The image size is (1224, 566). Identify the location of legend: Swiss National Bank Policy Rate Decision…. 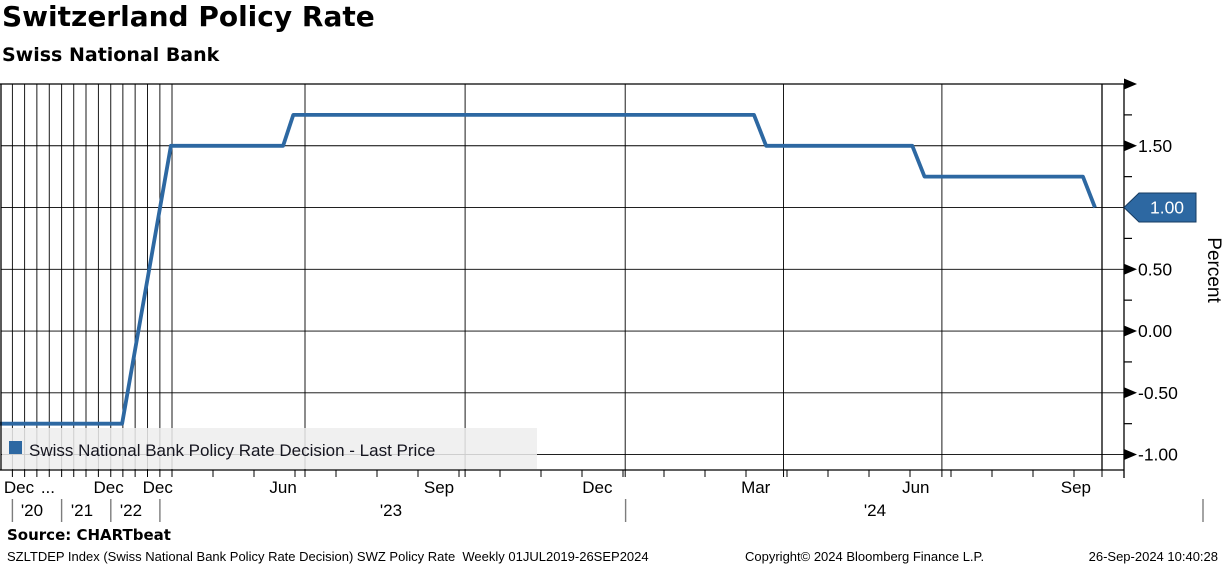
(269, 448).